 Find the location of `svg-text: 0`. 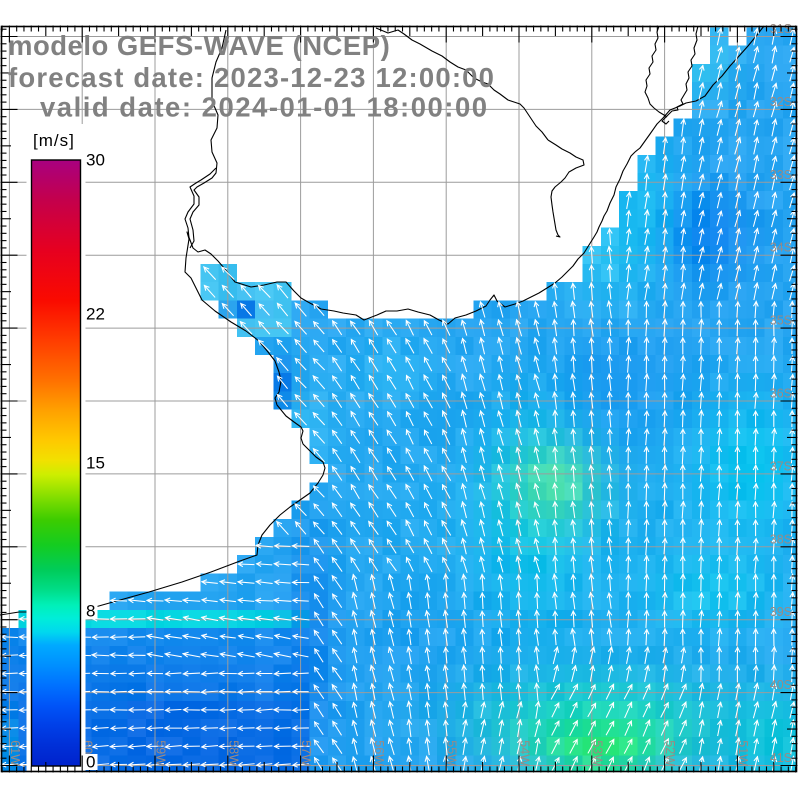

svg-text: 0 is located at coordinates (90, 762).